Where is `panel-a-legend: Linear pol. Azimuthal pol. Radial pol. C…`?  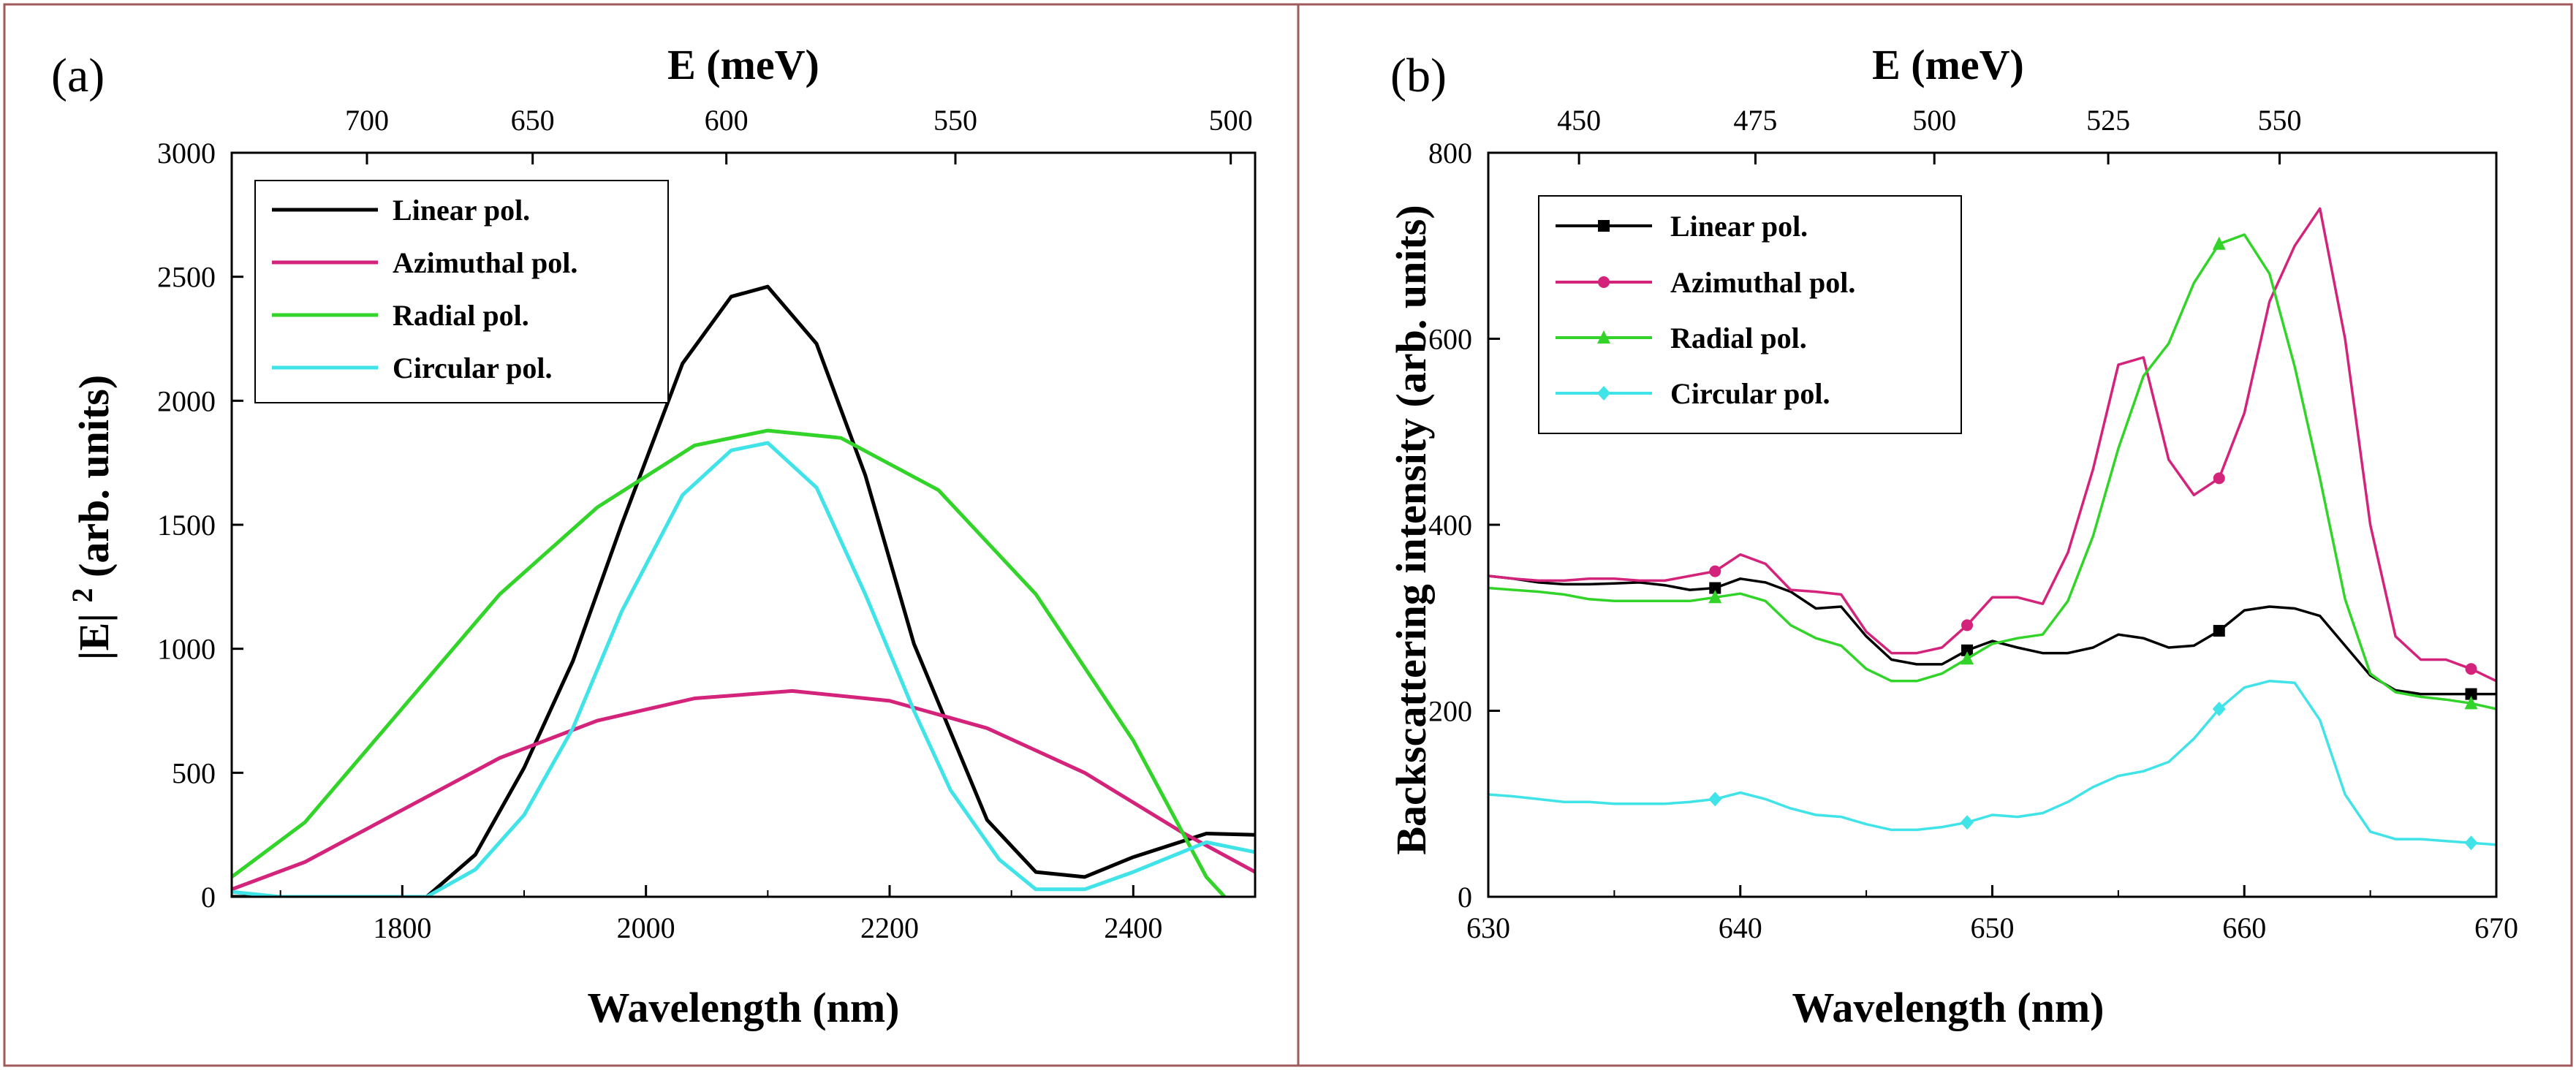
panel-a-legend: Linear pol. Azimuthal pol. Radial pol. C… is located at coordinates (461, 291).